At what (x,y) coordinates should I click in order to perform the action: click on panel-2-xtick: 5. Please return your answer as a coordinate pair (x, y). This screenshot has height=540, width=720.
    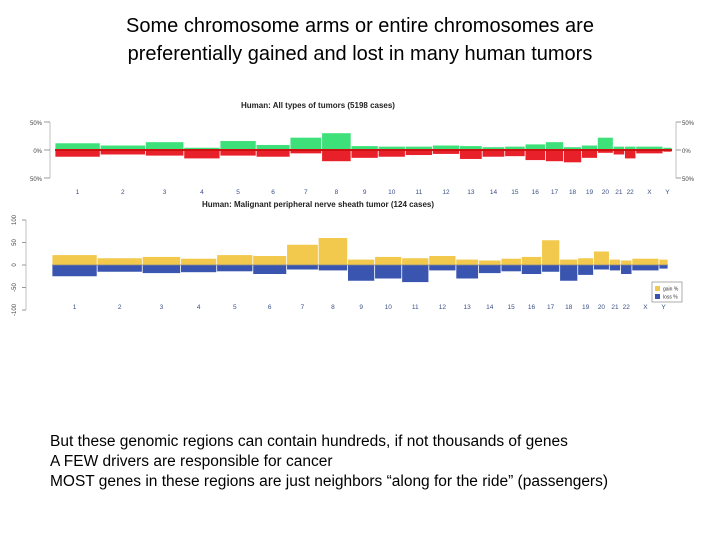
    Looking at the image, I should click on (235, 307).